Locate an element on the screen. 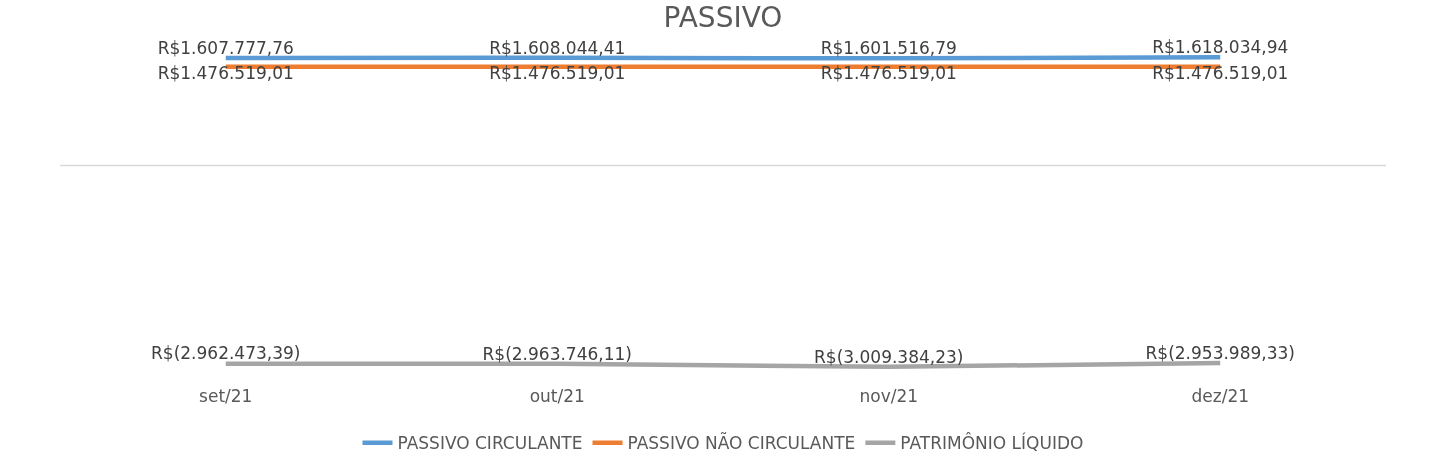  chart-title: PASSIVO is located at coordinates (723, 17).